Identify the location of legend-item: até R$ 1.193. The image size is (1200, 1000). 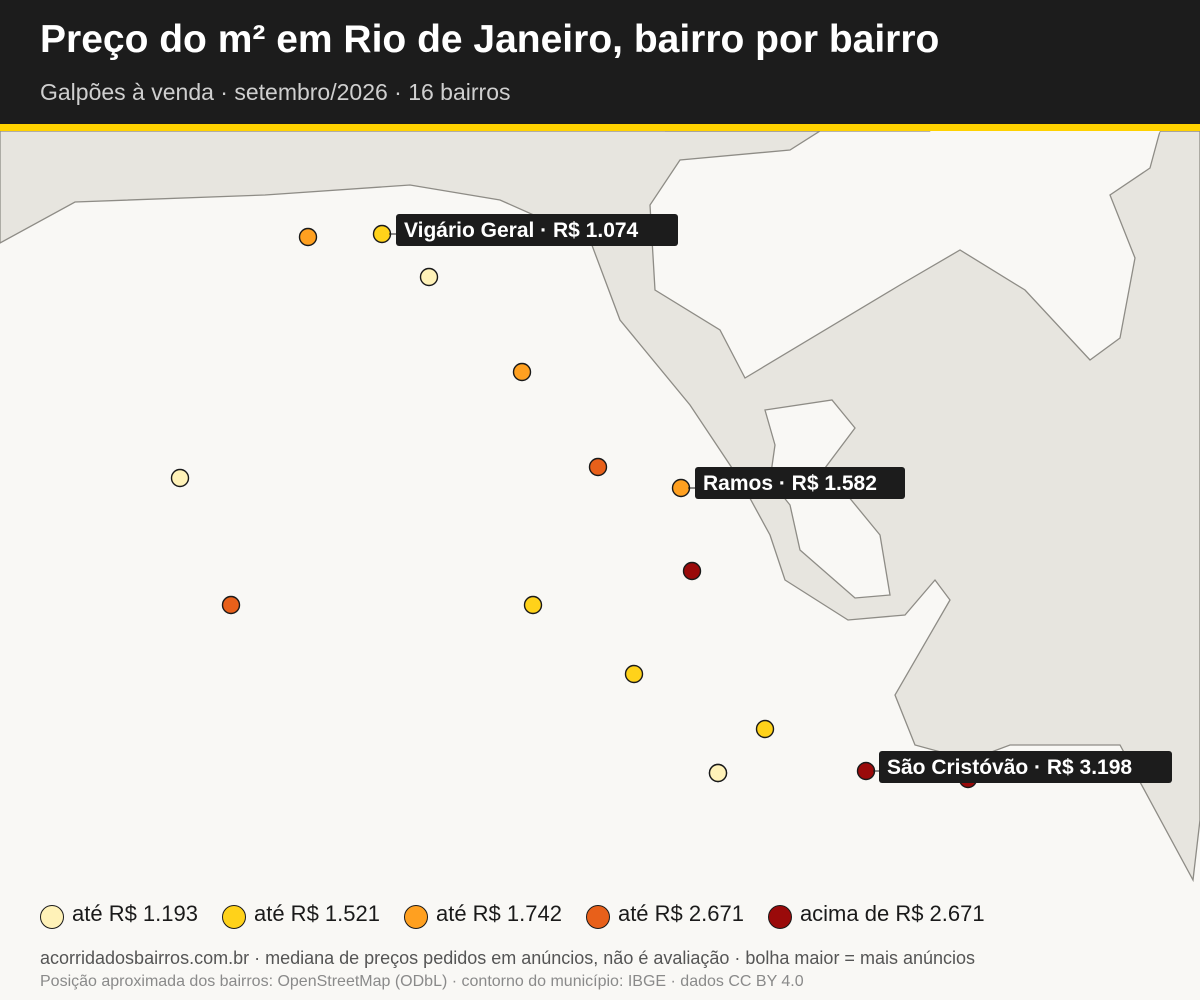
(119, 914).